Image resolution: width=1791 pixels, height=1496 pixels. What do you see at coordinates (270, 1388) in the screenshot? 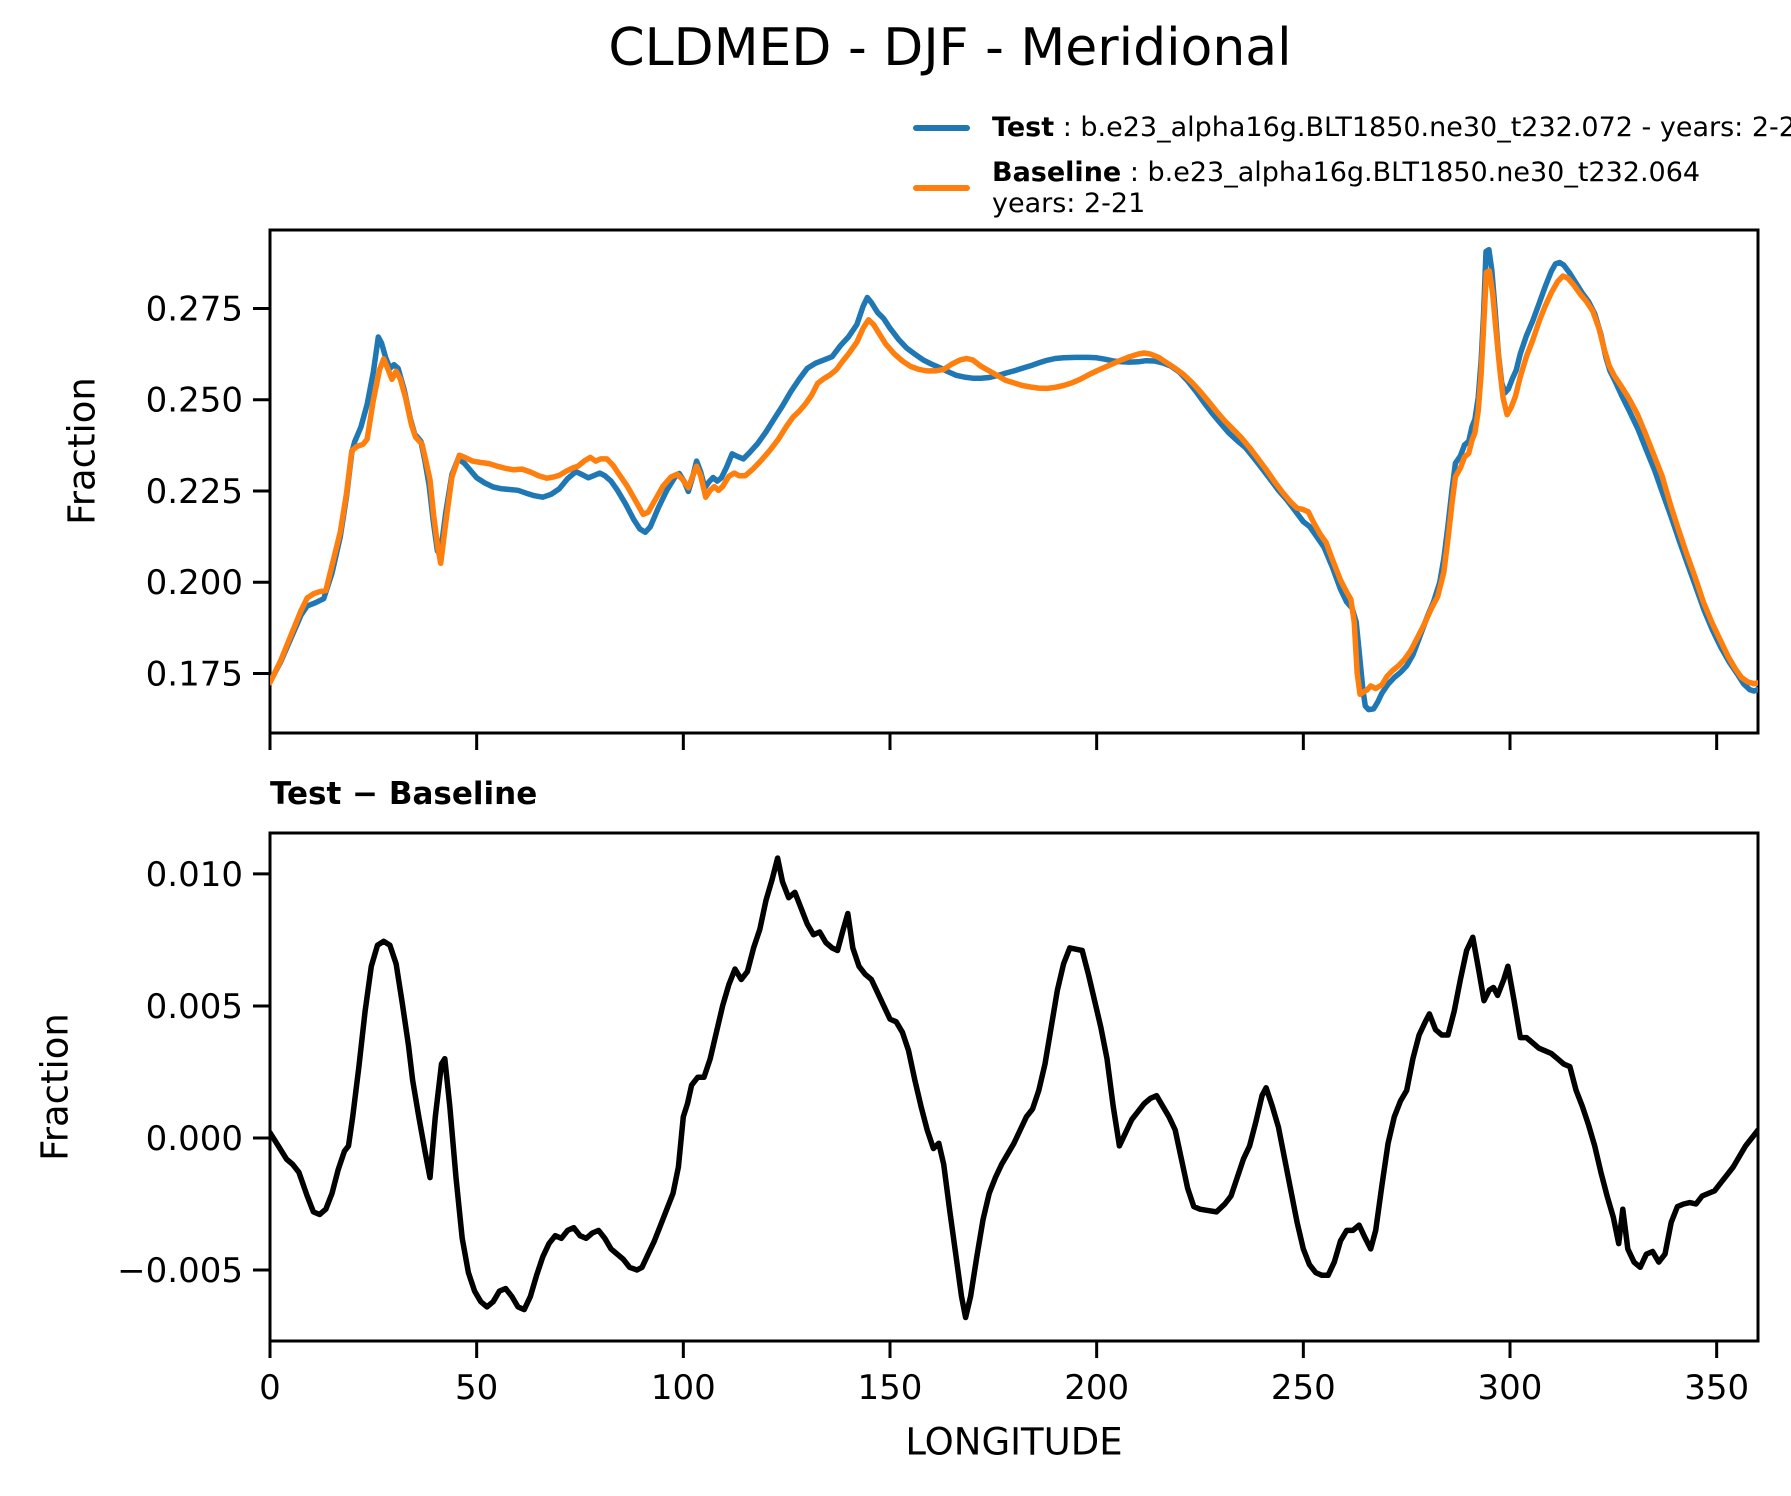
I see `x-tick-label: 0` at bounding box center [270, 1388].